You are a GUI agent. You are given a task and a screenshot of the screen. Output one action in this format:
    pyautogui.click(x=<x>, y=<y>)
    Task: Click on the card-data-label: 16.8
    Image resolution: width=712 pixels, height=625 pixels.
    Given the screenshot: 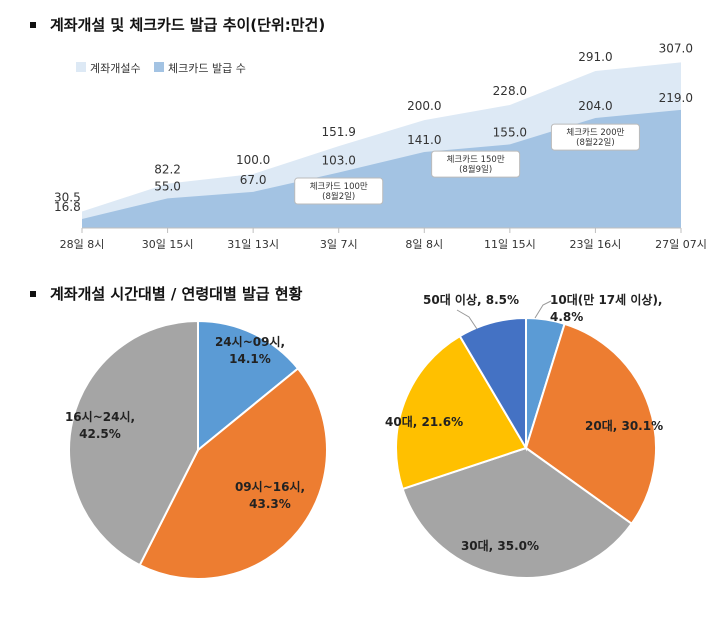 What is the action you would take?
    pyautogui.click(x=67, y=207)
    